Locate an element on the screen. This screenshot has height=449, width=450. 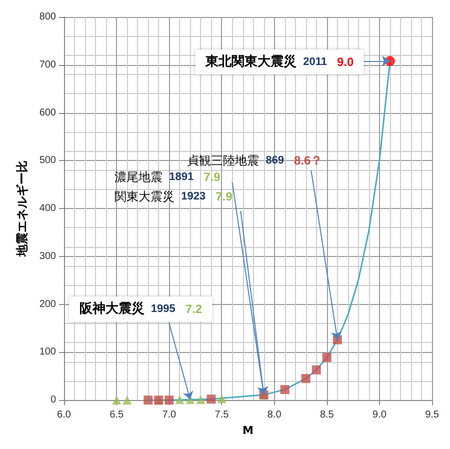
y-tick-label: 400 is located at coordinates (47, 208).